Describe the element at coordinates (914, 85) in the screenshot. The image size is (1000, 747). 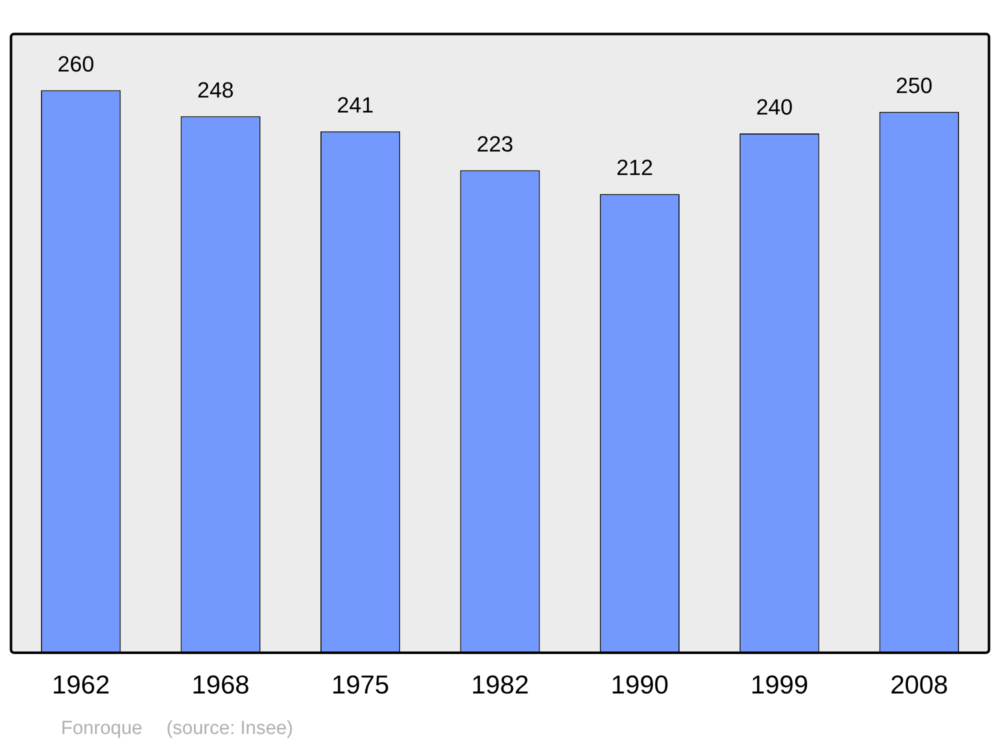
I see `data-label: 250` at that location.